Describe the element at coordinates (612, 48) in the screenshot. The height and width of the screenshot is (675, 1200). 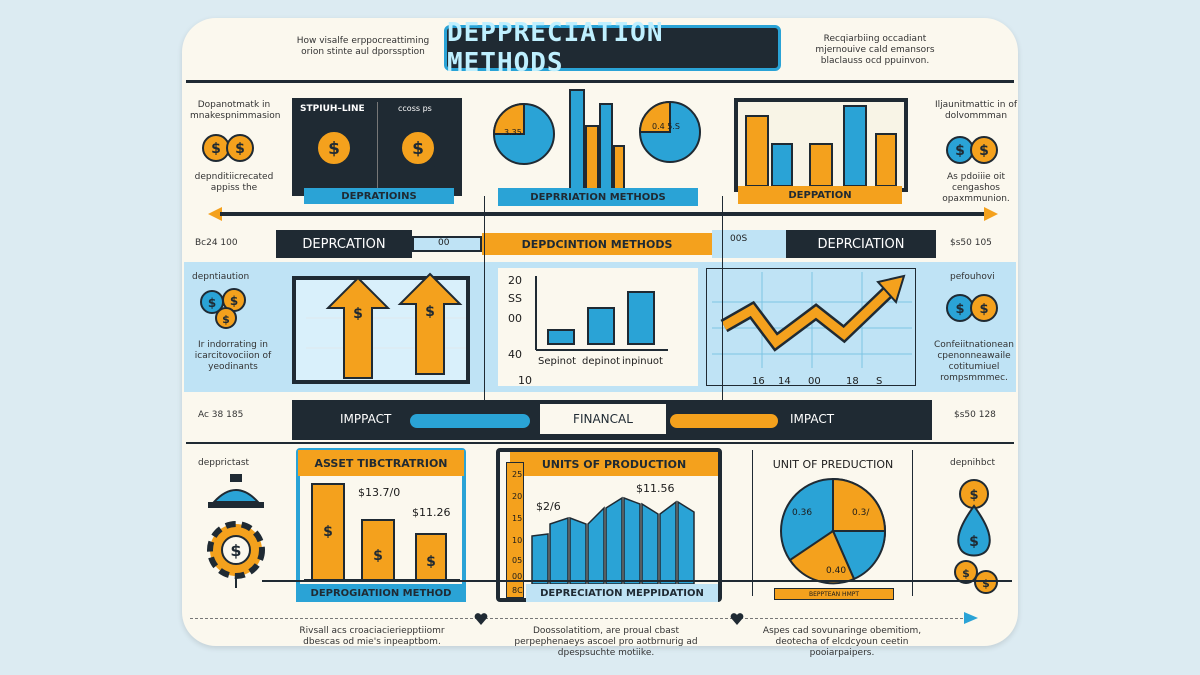
I see `page-title: DEPPRECIATION METHODS` at that location.